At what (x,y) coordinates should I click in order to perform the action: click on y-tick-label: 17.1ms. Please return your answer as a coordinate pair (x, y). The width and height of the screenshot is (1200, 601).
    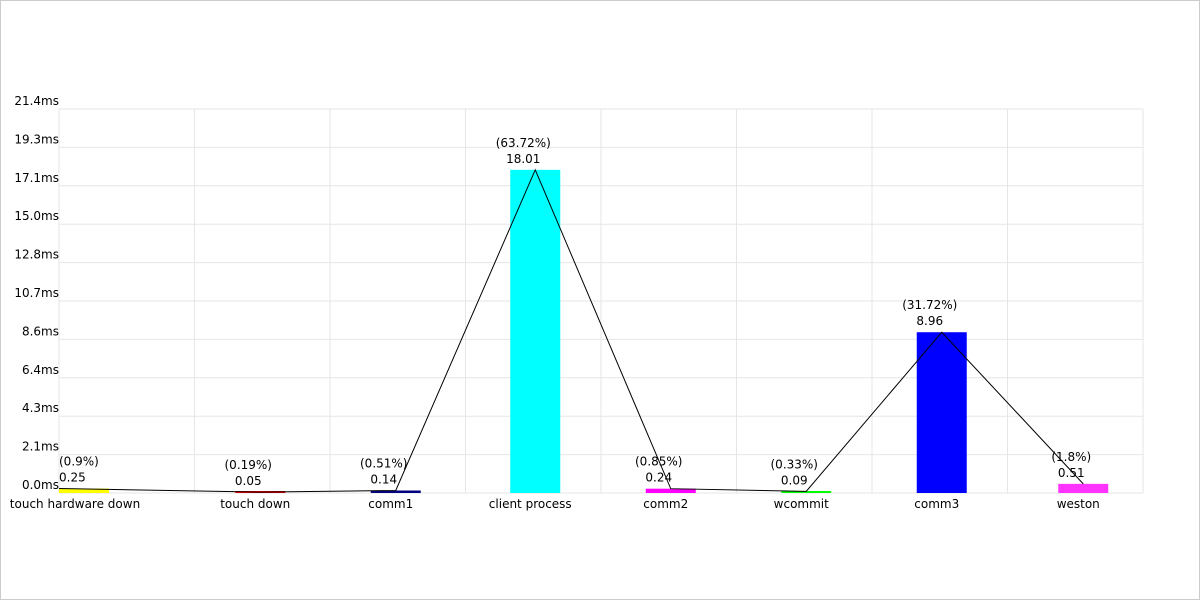
    Looking at the image, I should click on (36, 178).